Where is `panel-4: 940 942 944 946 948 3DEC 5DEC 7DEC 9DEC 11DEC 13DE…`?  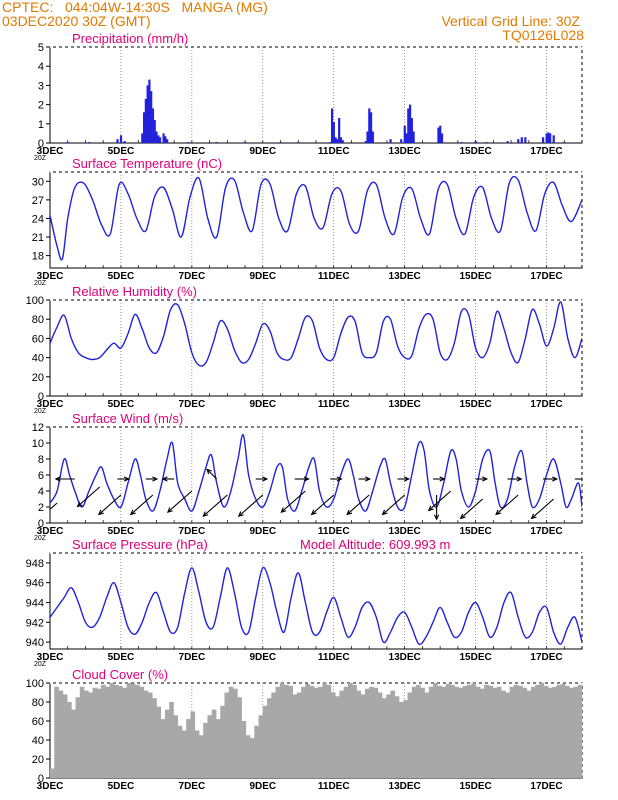 panel-4: 940 942 944 946 948 3DEC 5DEC 7DEC 9DEC 11DEC 13DE… is located at coordinates (304, 602).